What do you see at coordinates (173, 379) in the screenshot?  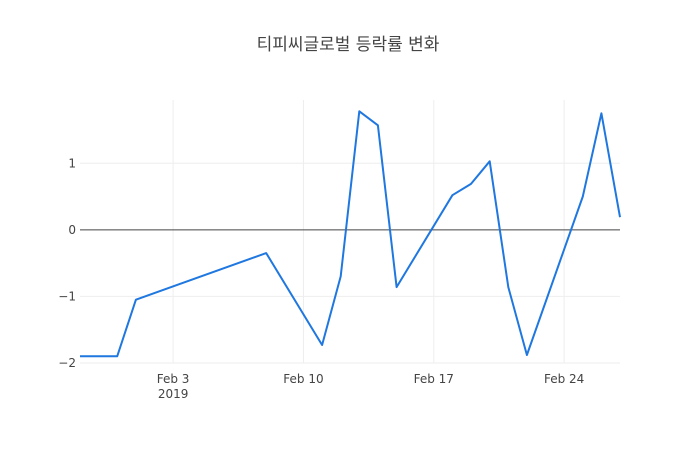 I see `x-tick-label: Feb 3` at bounding box center [173, 379].